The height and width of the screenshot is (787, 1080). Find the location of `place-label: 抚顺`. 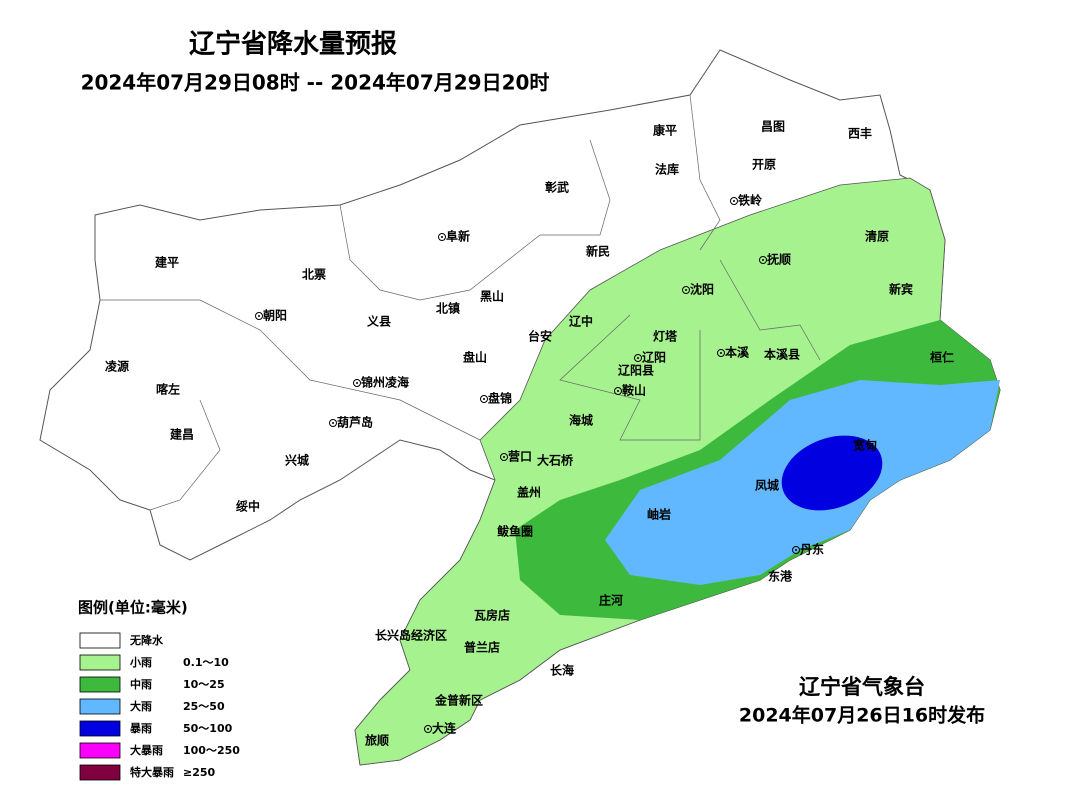

place-label: 抚顺 is located at coordinates (779, 259).